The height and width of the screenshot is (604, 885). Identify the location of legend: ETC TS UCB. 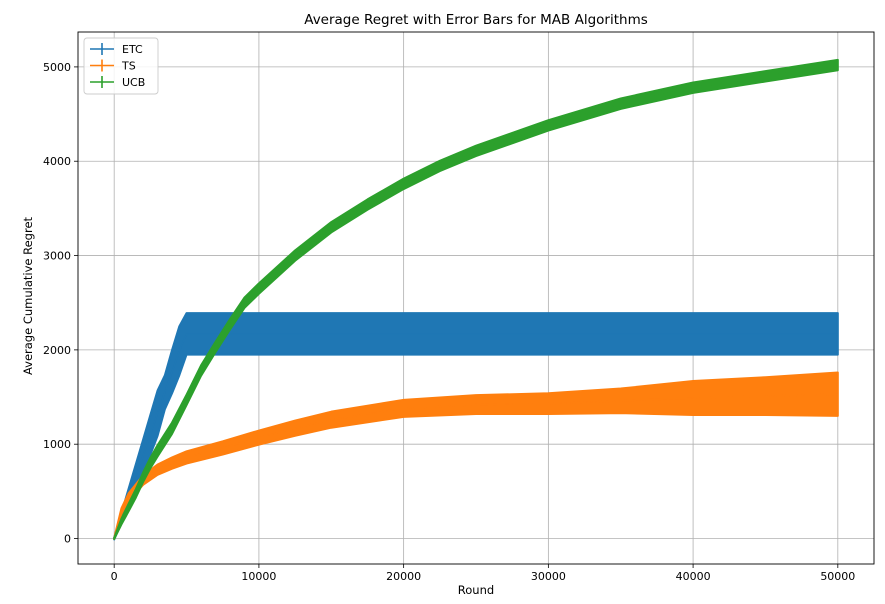
(121, 66).